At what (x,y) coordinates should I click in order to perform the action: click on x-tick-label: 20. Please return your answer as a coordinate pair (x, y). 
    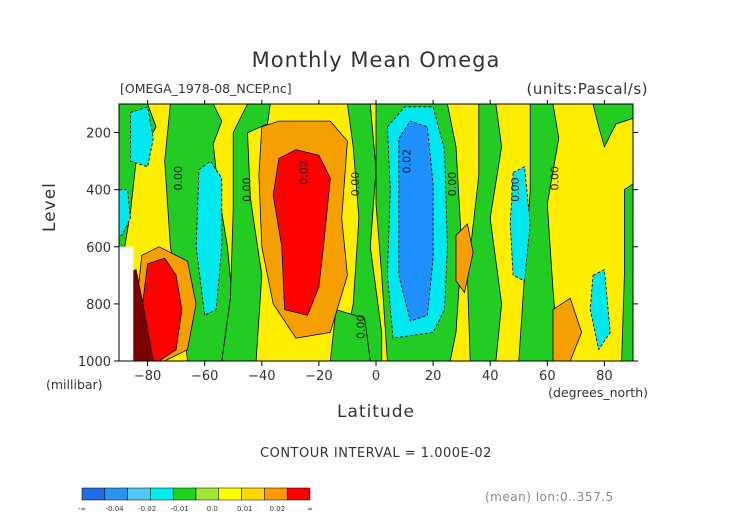
    Looking at the image, I should click on (433, 376).